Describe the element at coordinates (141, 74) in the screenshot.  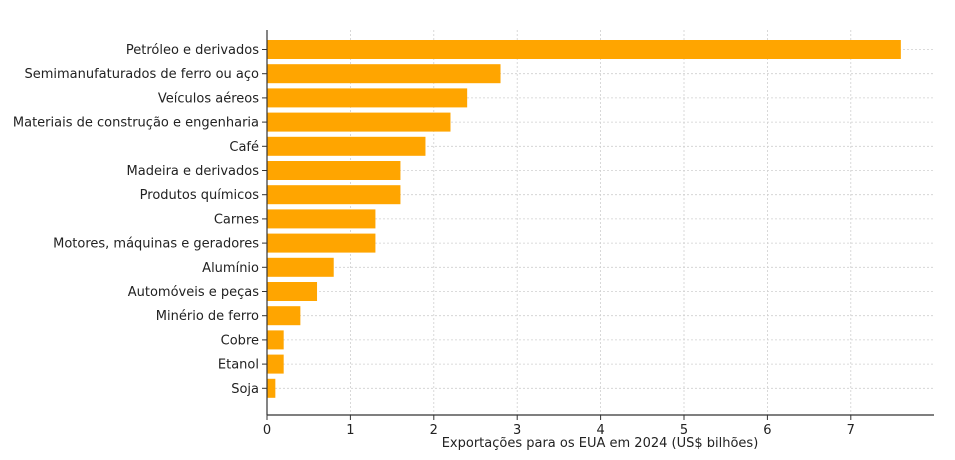
I see `category-label-1: Semimanufaturados de ferro ou aço` at that location.